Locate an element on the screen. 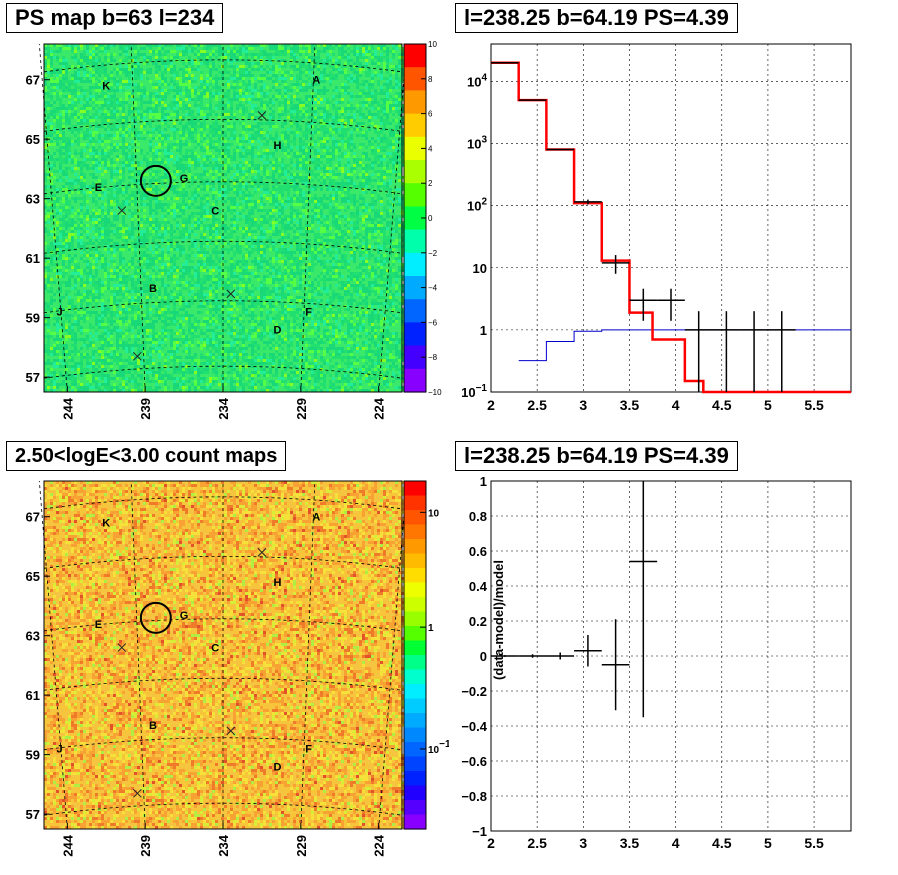 Image resolution: width=898 pixels, height=875 pixels. map-xtick-label-229: 229 is located at coordinates (301, 846).